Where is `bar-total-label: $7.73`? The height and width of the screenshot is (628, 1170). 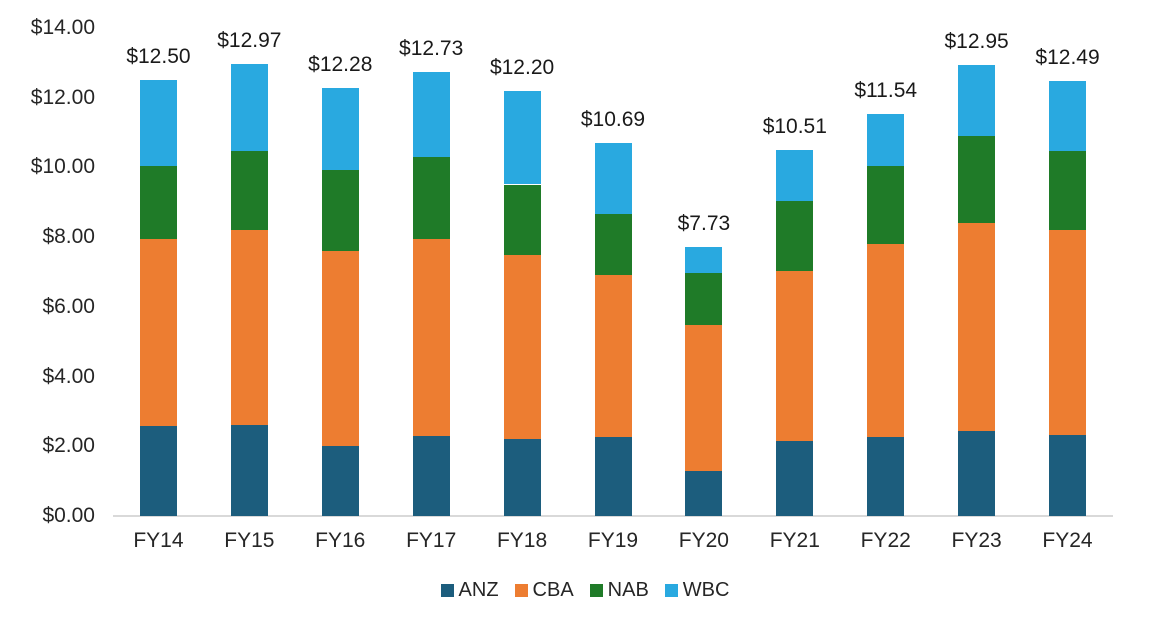
bar-total-label: $7.73 is located at coordinates (704, 223).